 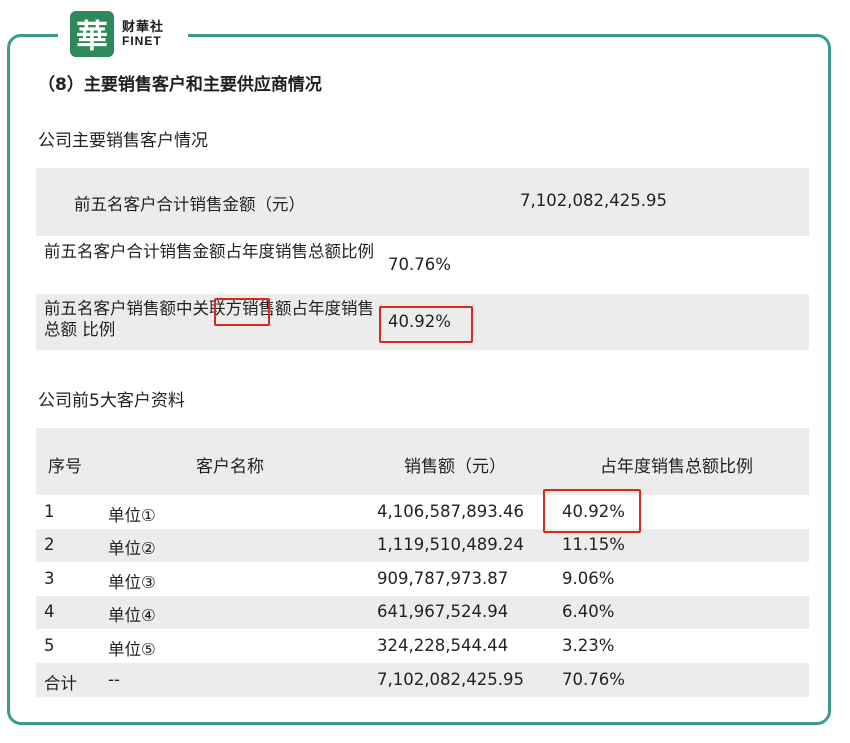 I want to click on table-row: 1 单位① 4,106,587,893.46 40.92%, so click(x=422, y=512).